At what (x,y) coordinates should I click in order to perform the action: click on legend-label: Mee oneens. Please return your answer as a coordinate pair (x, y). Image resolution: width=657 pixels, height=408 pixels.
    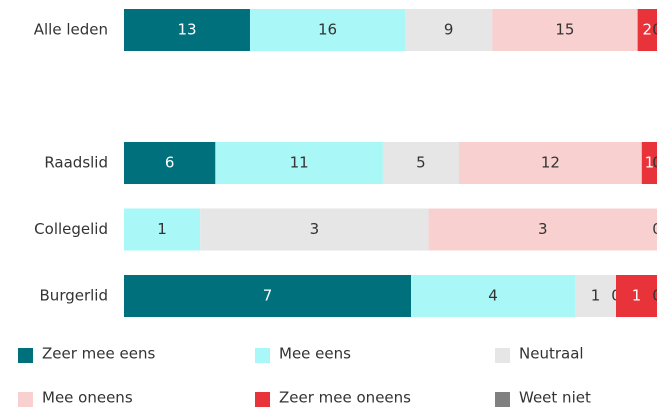
    Looking at the image, I should click on (87, 398).